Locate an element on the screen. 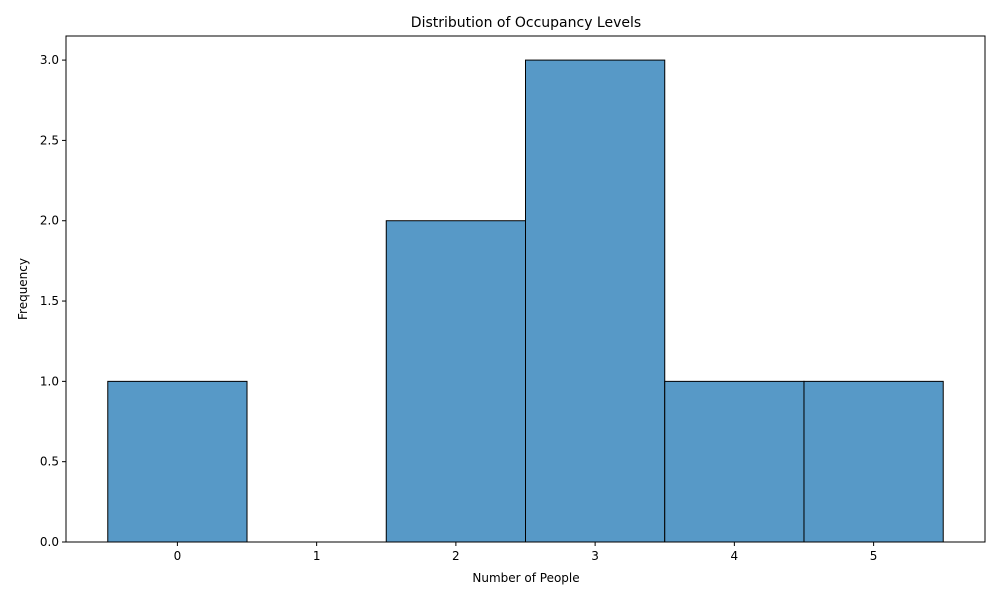 This screenshot has height=600, width=1000. y-axis: 0.0 0.5 1.0 1.5 2.0 2.5 3.0 is located at coordinates (53, 301).